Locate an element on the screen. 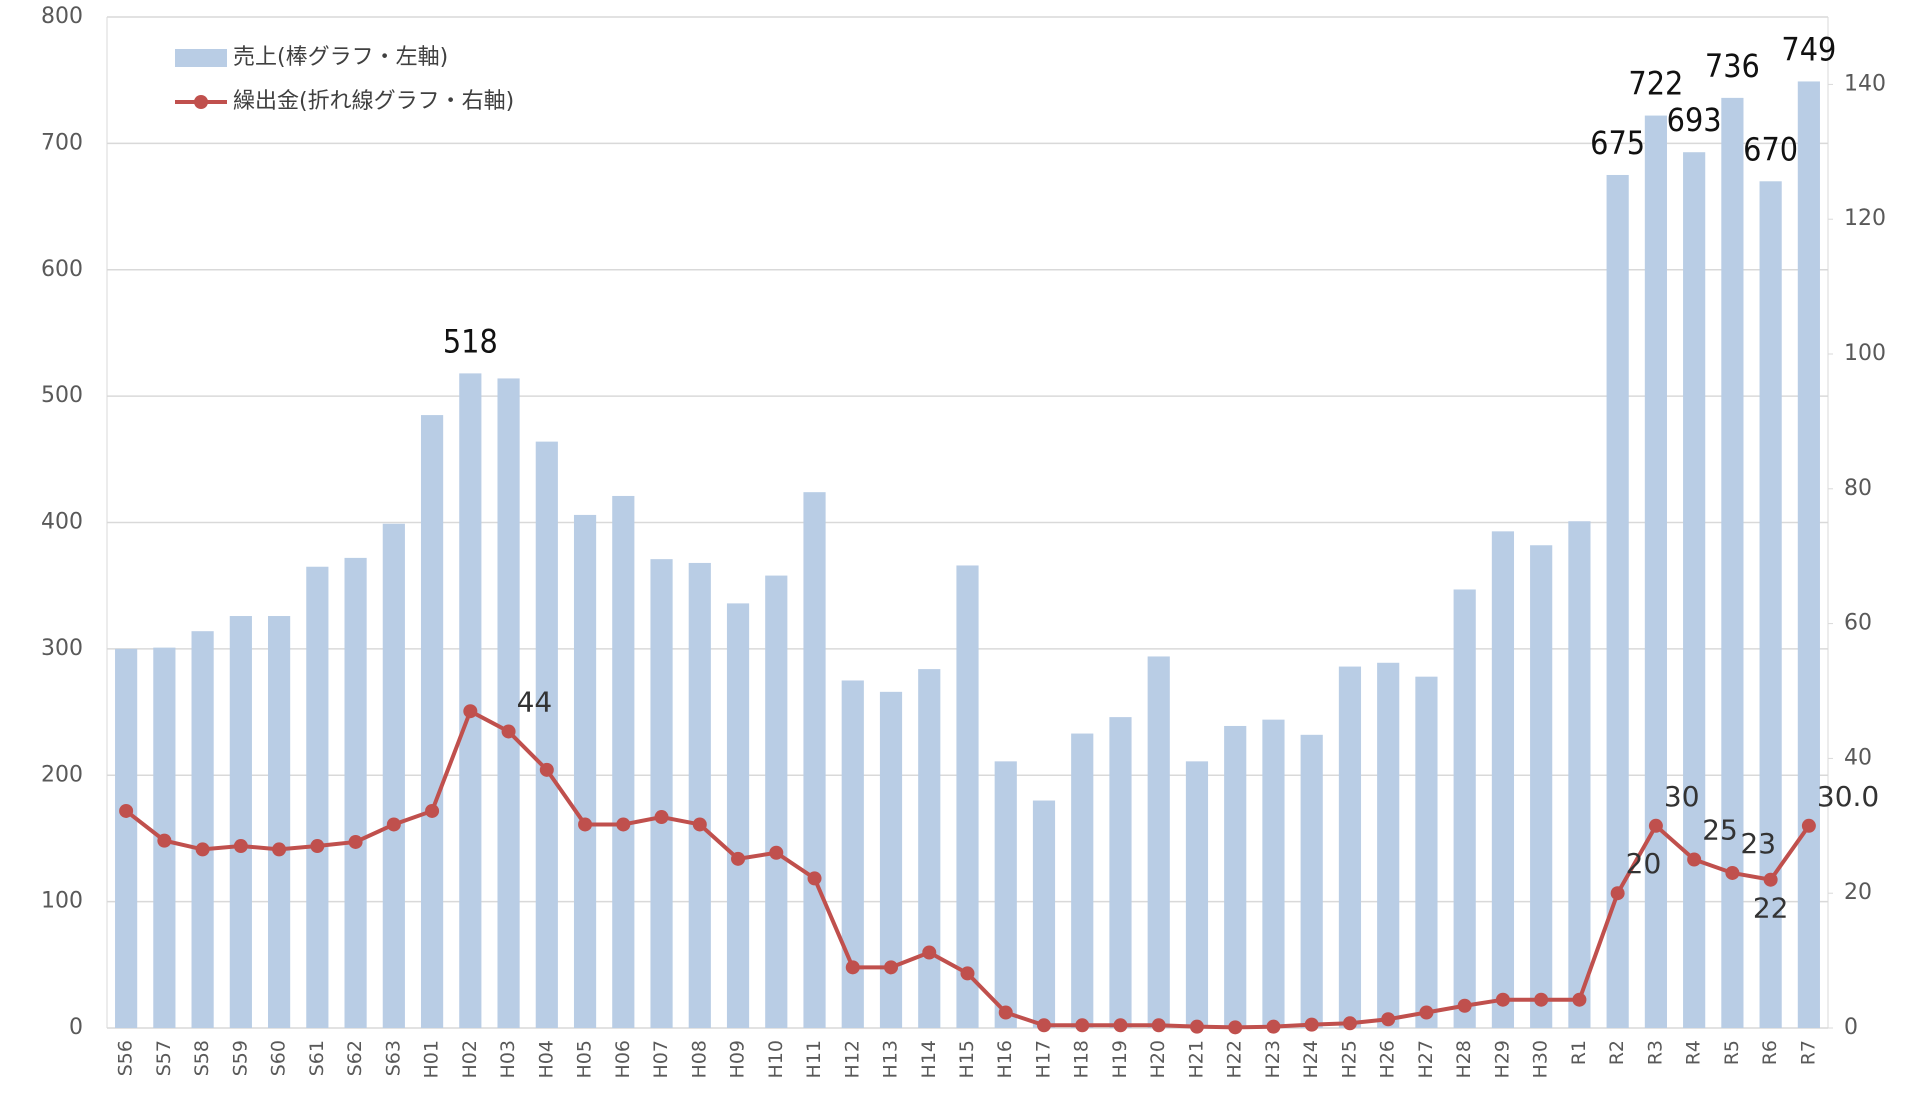 This screenshot has height=1097, width=1907. x-tick-label: S63 is located at coordinates (393, 1058).